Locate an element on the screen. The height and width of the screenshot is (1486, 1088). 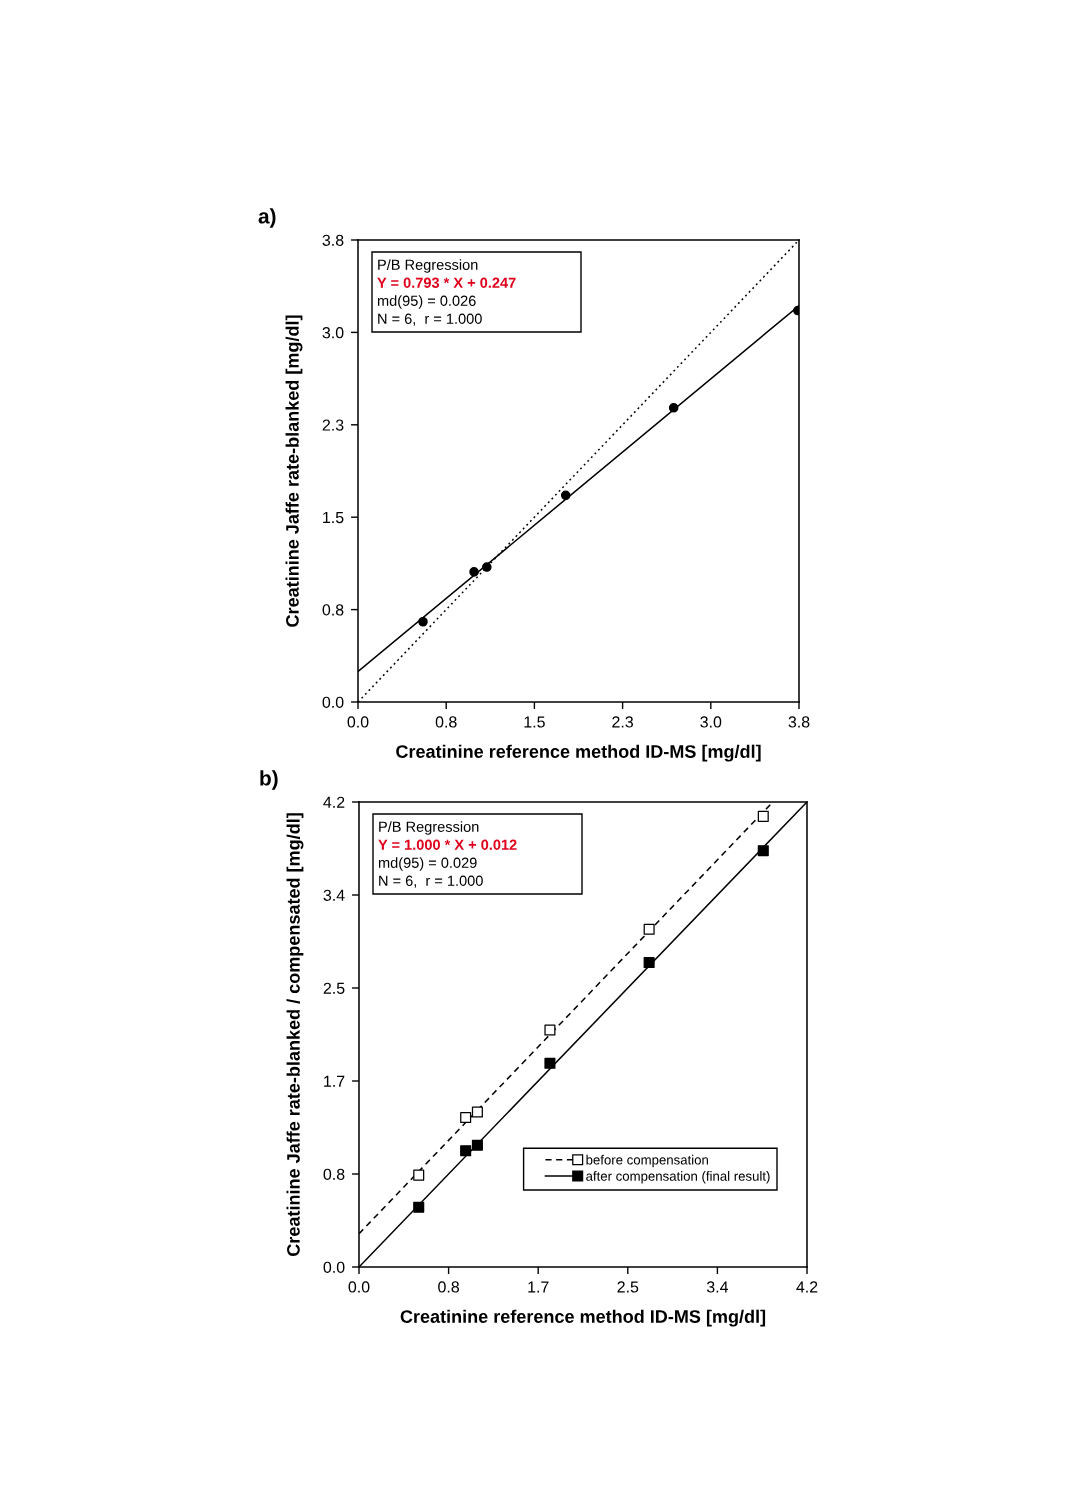
y-axis-title: Creatinine Jaffe rate-blanked [mg/dl] is located at coordinates (294, 471).